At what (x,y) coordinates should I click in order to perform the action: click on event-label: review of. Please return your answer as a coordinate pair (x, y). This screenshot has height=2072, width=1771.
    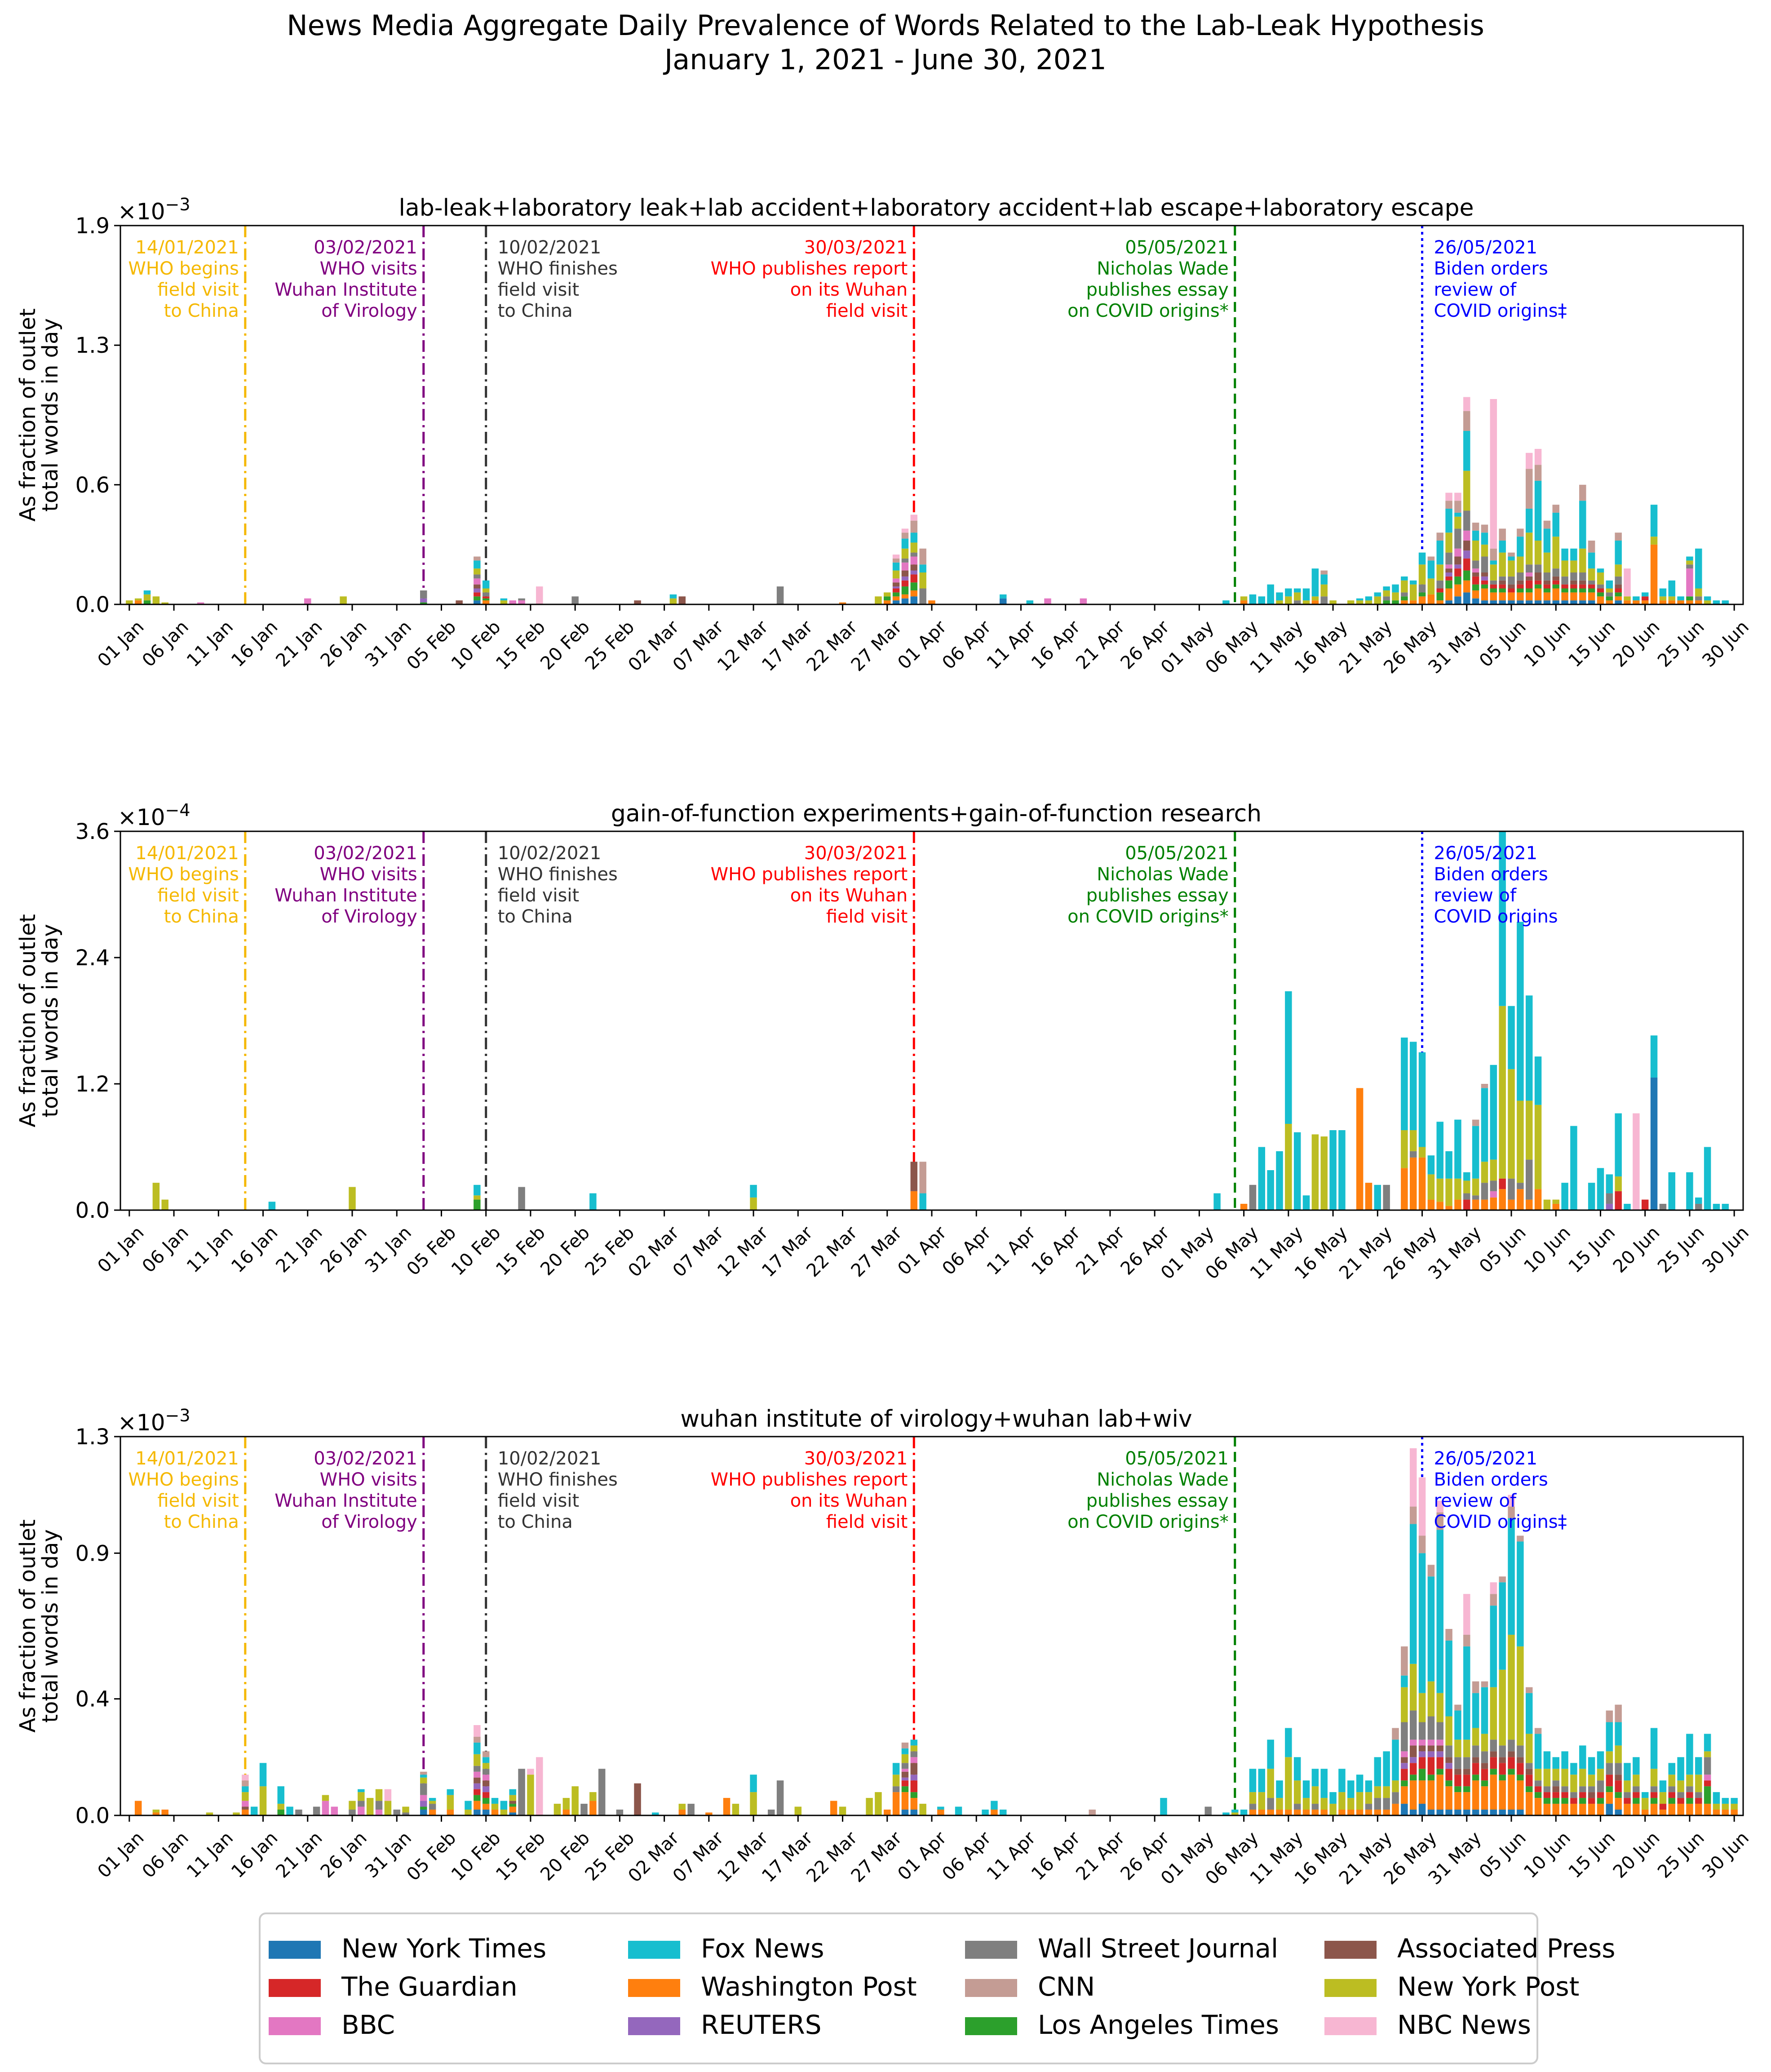
    Looking at the image, I should click on (1475, 1501).